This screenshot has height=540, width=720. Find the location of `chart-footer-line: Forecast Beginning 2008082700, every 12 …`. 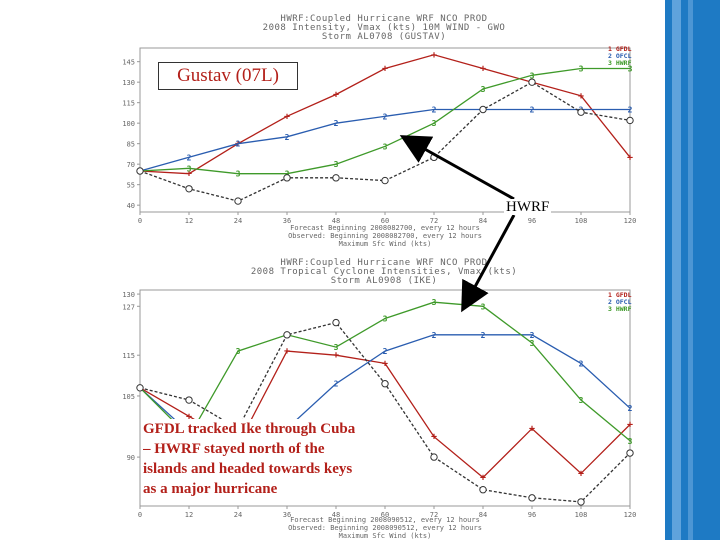

chart-footer-line: Forecast Beginning 2008082700, every 12 … is located at coordinates (385, 228).